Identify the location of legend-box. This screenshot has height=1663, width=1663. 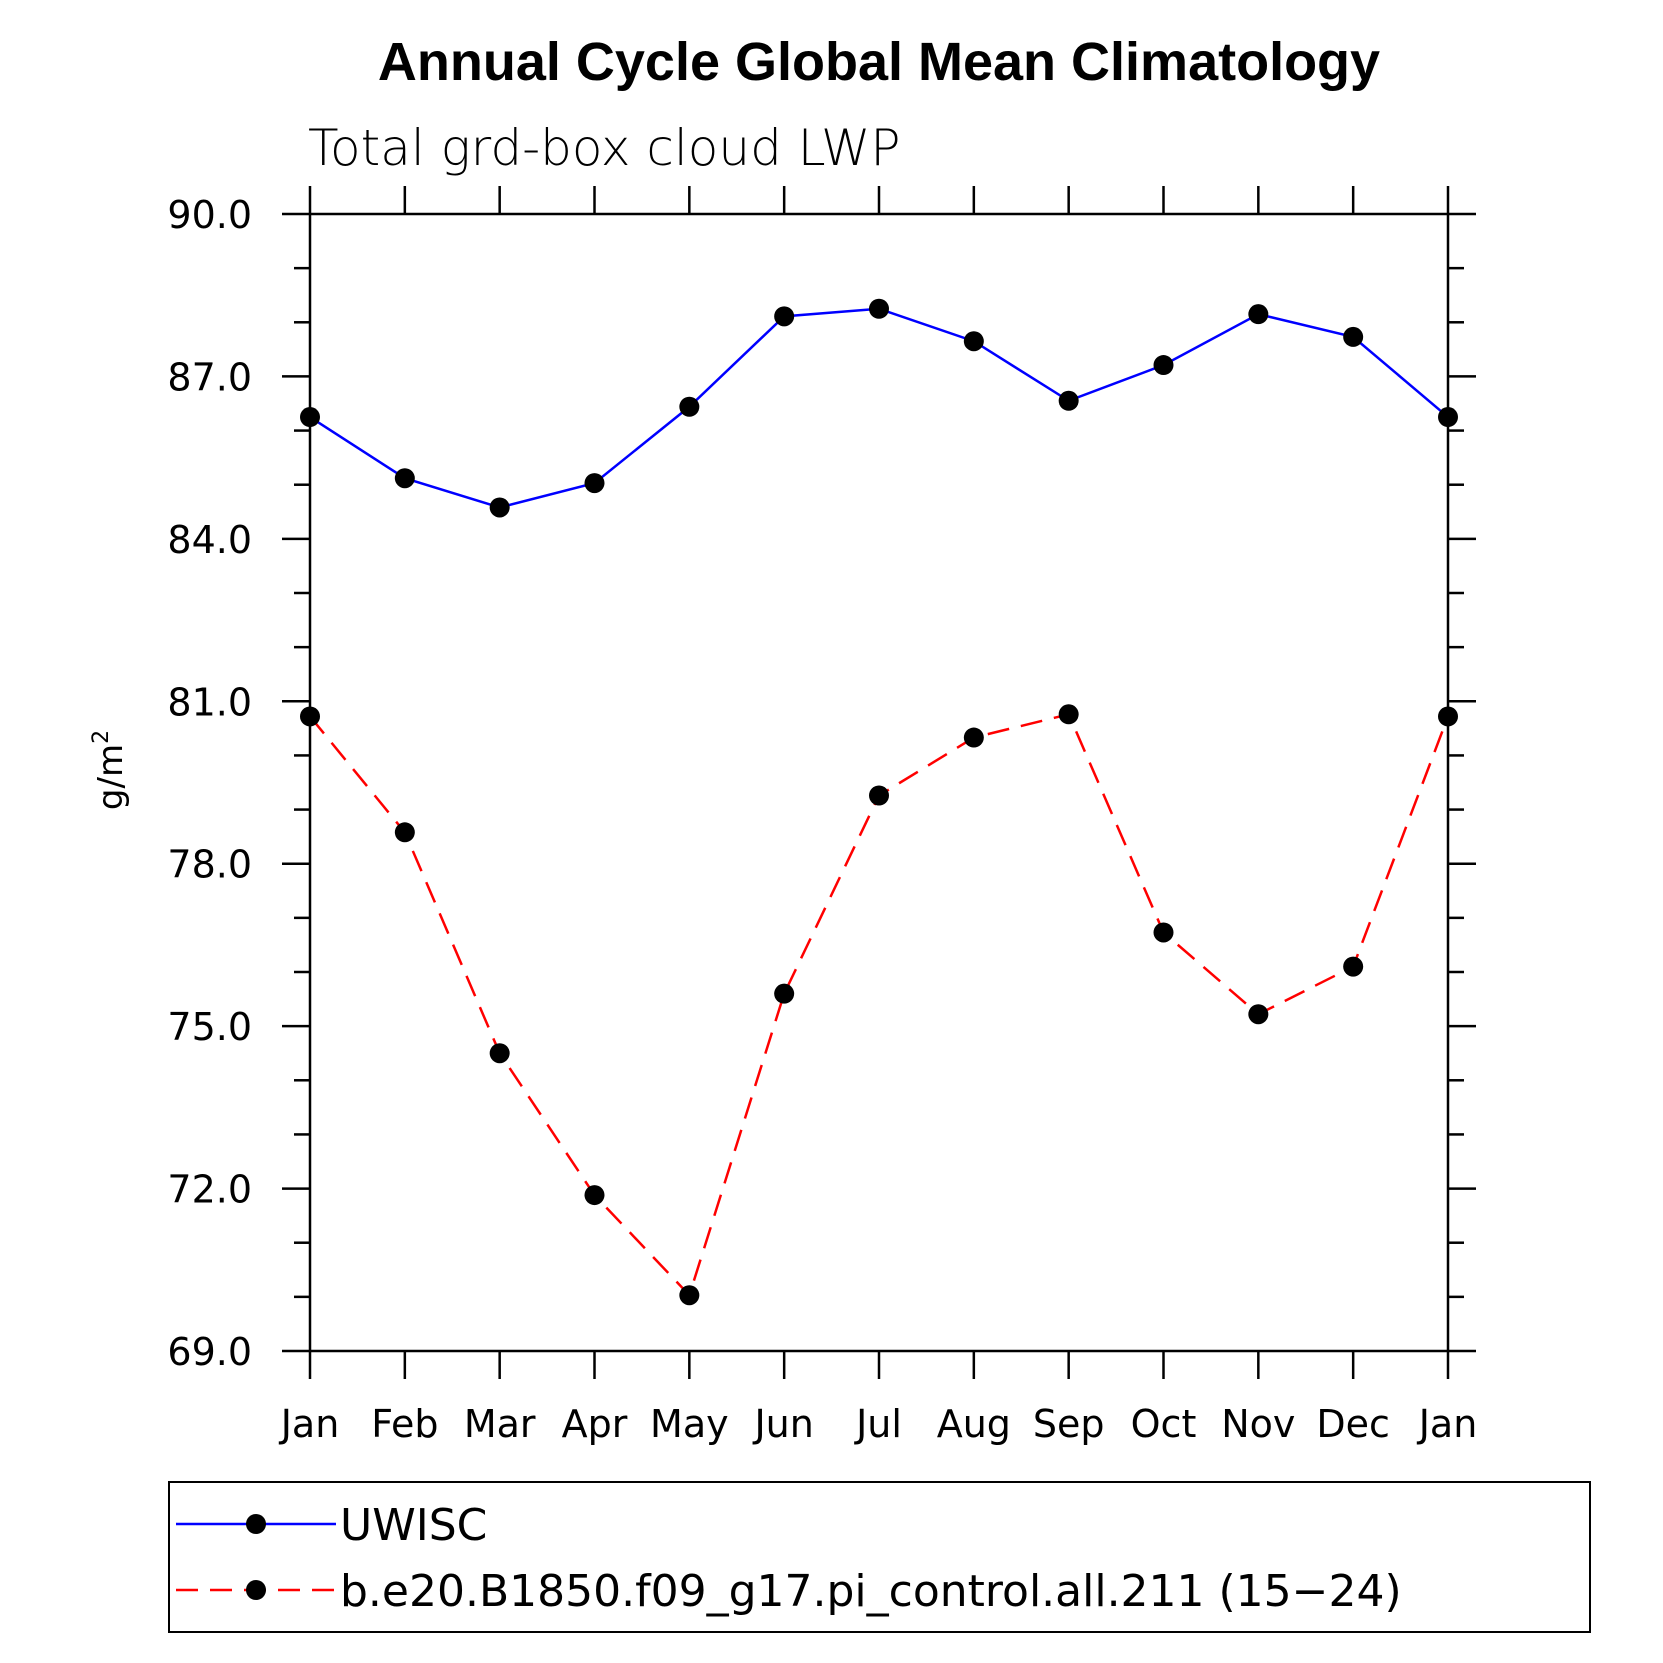
(879, 1557).